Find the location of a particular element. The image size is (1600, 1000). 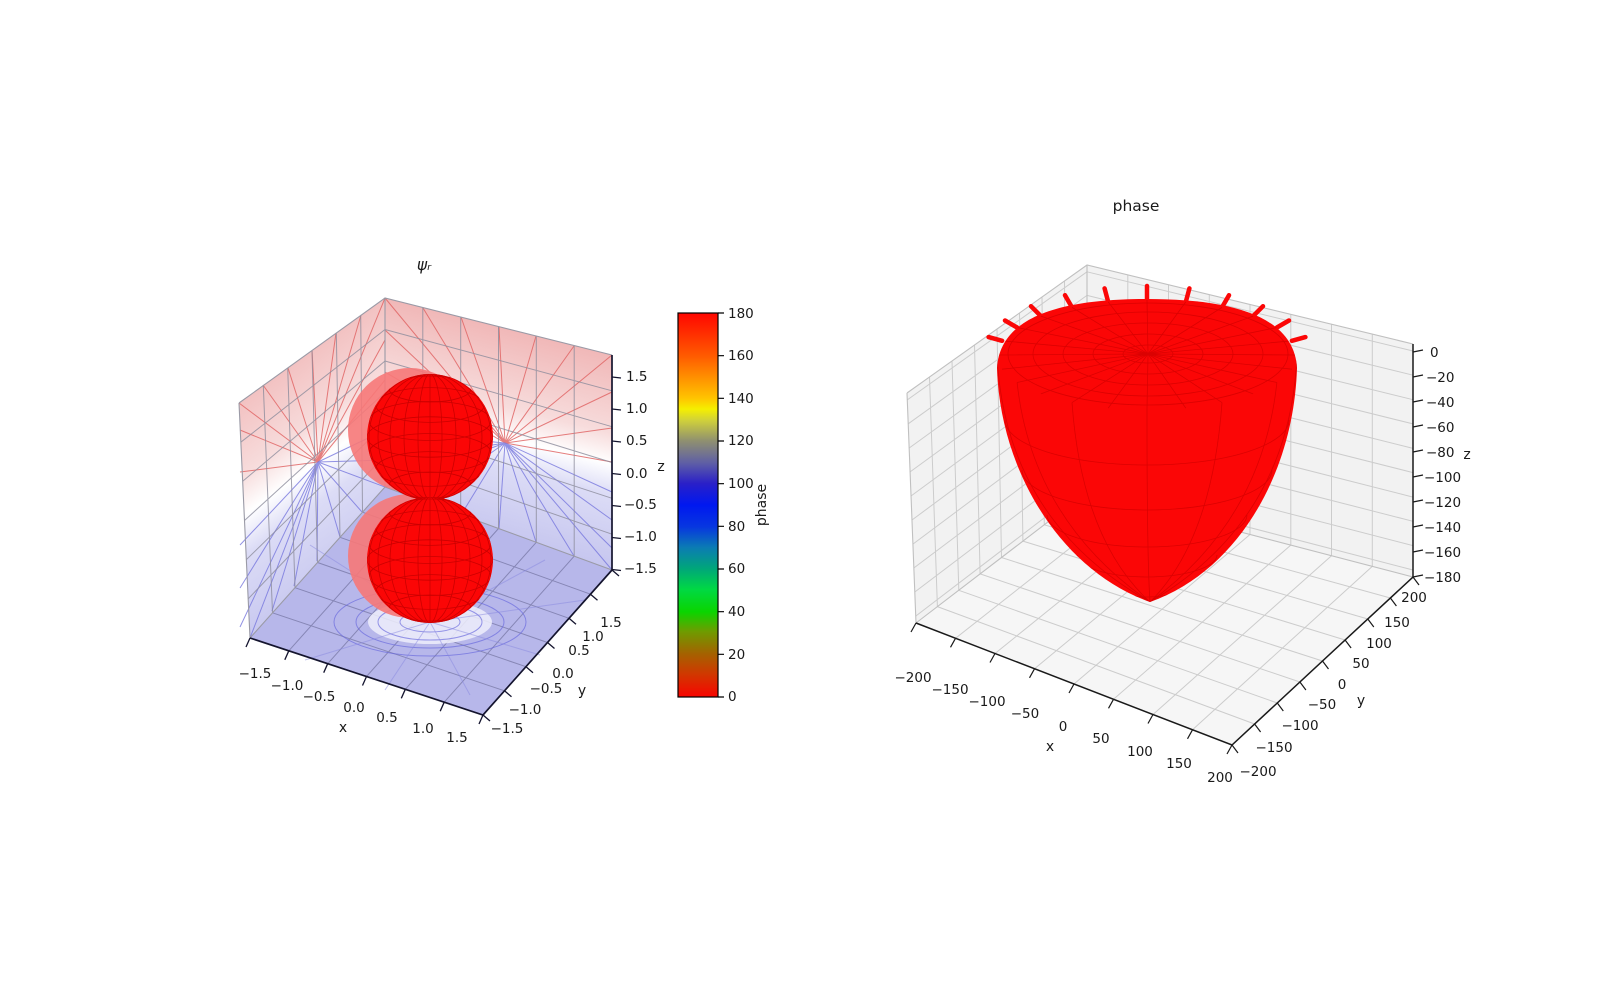

tick-label: 60 is located at coordinates (736, 569).